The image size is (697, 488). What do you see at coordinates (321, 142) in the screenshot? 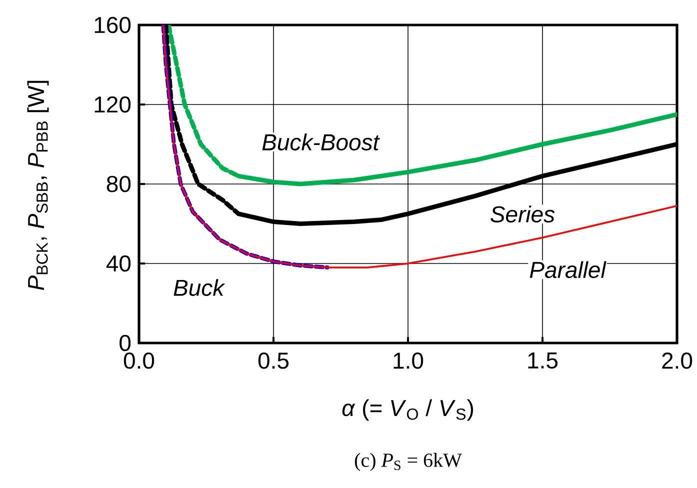
I see `series-label: Buck-Boost` at bounding box center [321, 142].